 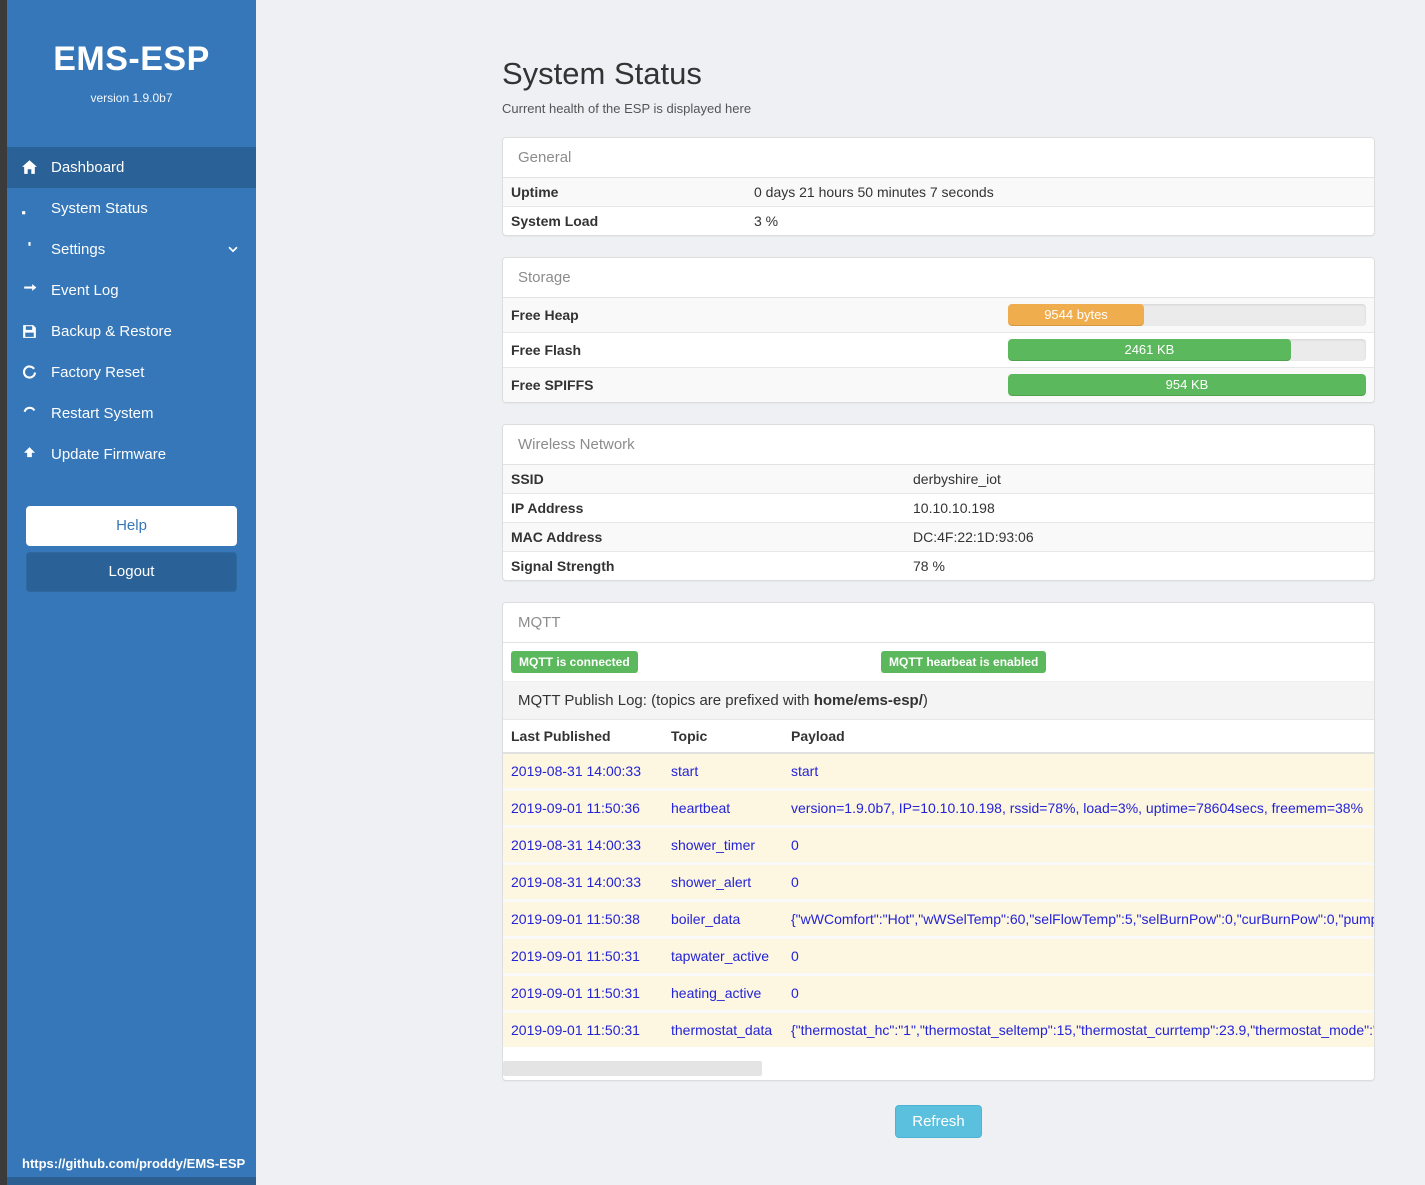 What do you see at coordinates (131, 331) in the screenshot?
I see `sidebar-item-backup-restore: Backup & Restore` at bounding box center [131, 331].